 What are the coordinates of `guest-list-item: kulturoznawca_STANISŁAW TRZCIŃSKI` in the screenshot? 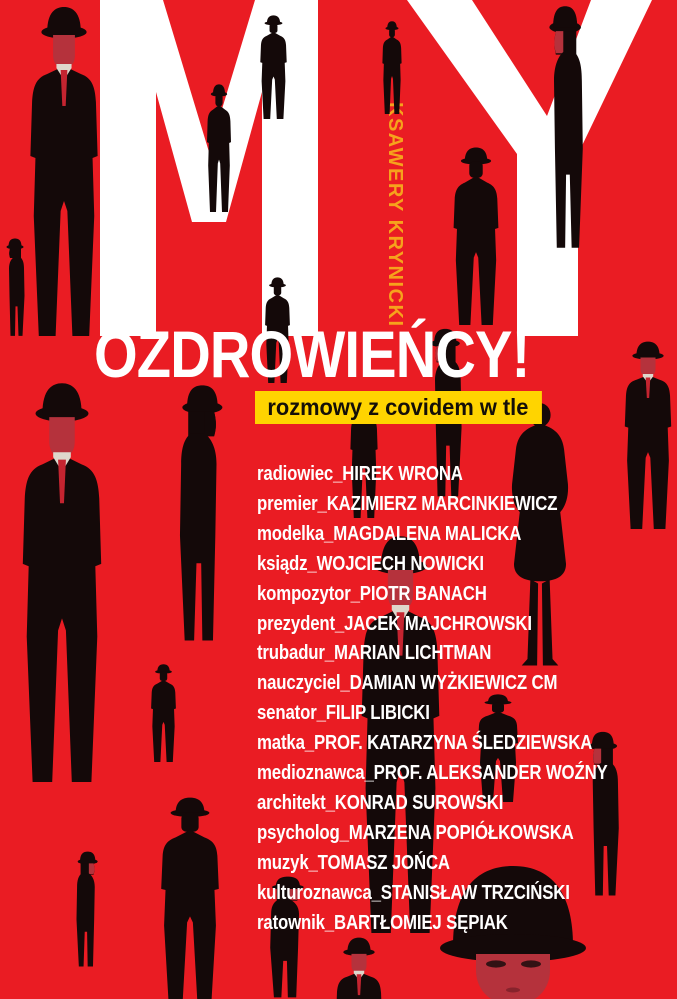 It's located at (413, 892).